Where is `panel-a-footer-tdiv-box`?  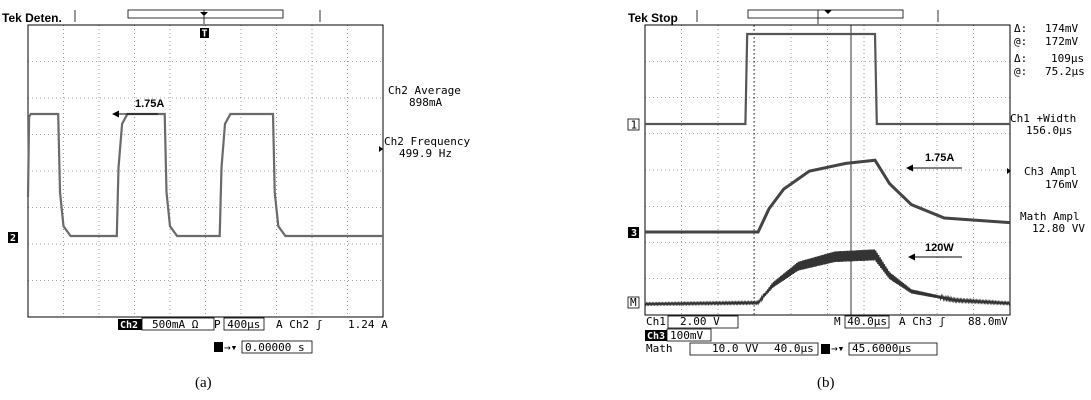 panel-a-footer-tdiv-box is located at coordinates (244, 324).